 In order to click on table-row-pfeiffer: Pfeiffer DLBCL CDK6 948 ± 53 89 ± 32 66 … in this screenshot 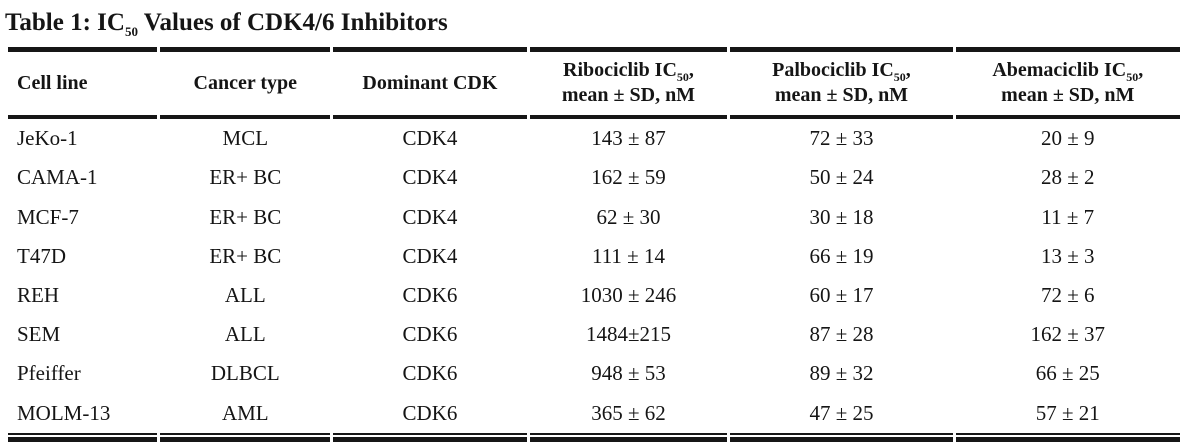, I will do `click(594, 373)`.